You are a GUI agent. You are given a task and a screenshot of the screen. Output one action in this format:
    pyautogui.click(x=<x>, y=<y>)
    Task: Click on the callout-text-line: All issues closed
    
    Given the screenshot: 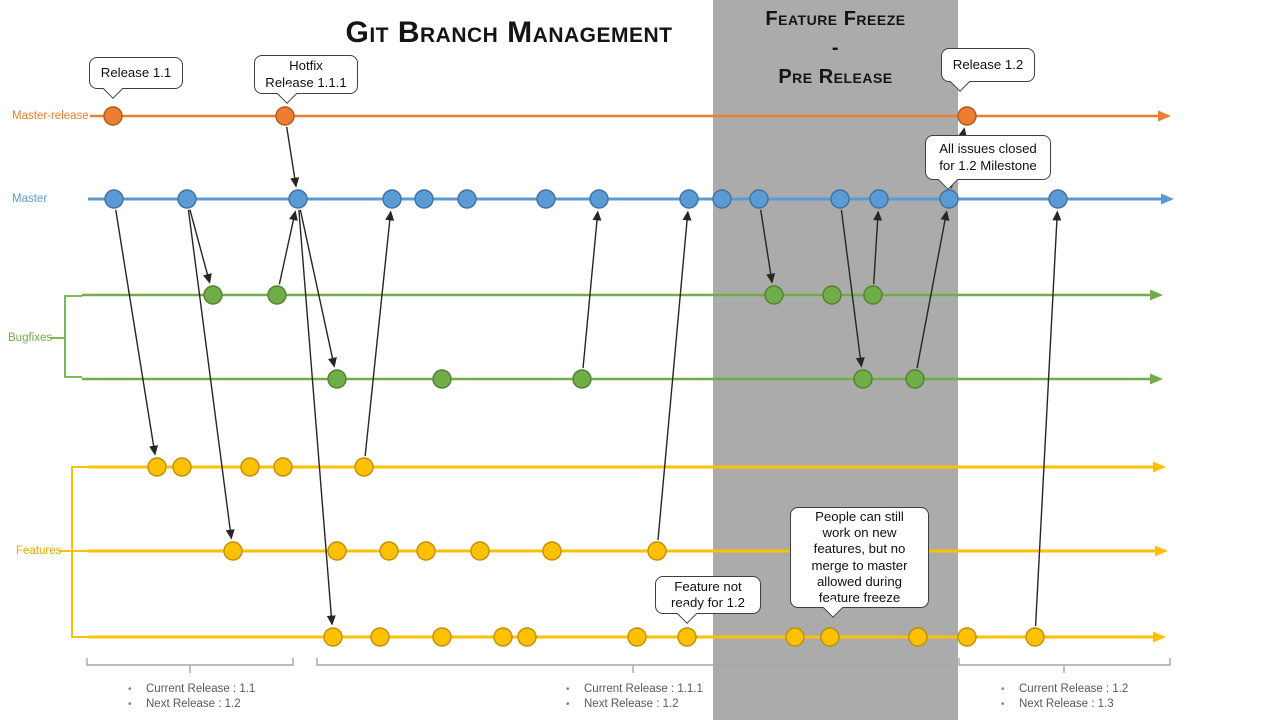 What is the action you would take?
    pyautogui.click(x=988, y=149)
    